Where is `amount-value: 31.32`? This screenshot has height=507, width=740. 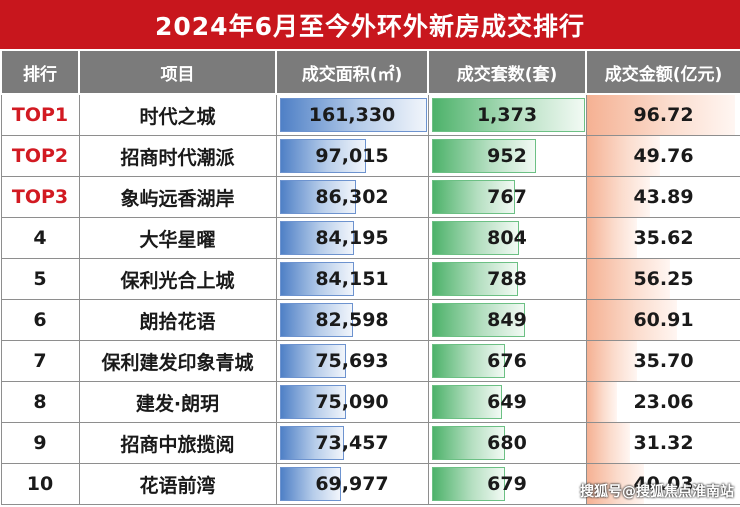 amount-value: 31.32 is located at coordinates (663, 443).